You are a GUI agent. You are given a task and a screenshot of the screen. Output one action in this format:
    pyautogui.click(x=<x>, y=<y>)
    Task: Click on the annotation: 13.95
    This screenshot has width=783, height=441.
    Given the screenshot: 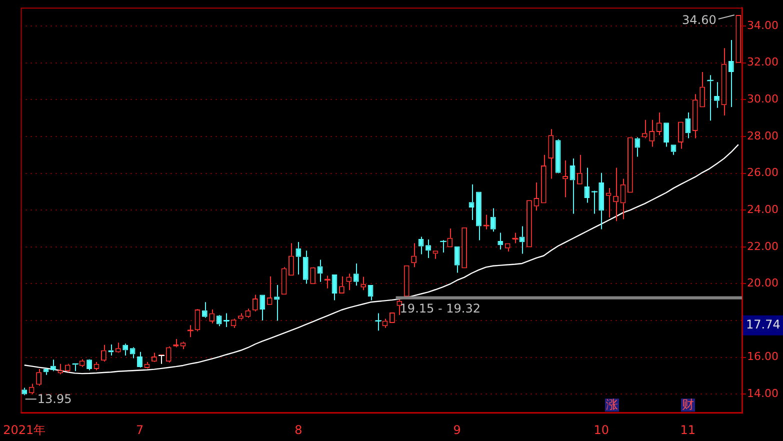 What is the action you would take?
    pyautogui.click(x=54, y=399)
    